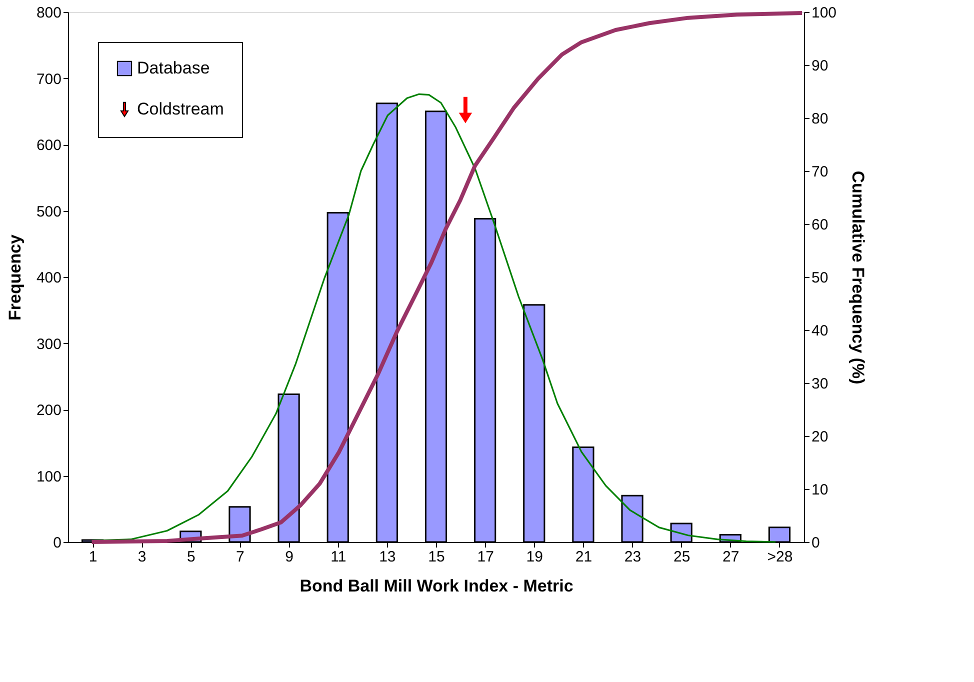 The height and width of the screenshot is (682, 974). I want to click on y-tick-label: 300, so click(49, 344).